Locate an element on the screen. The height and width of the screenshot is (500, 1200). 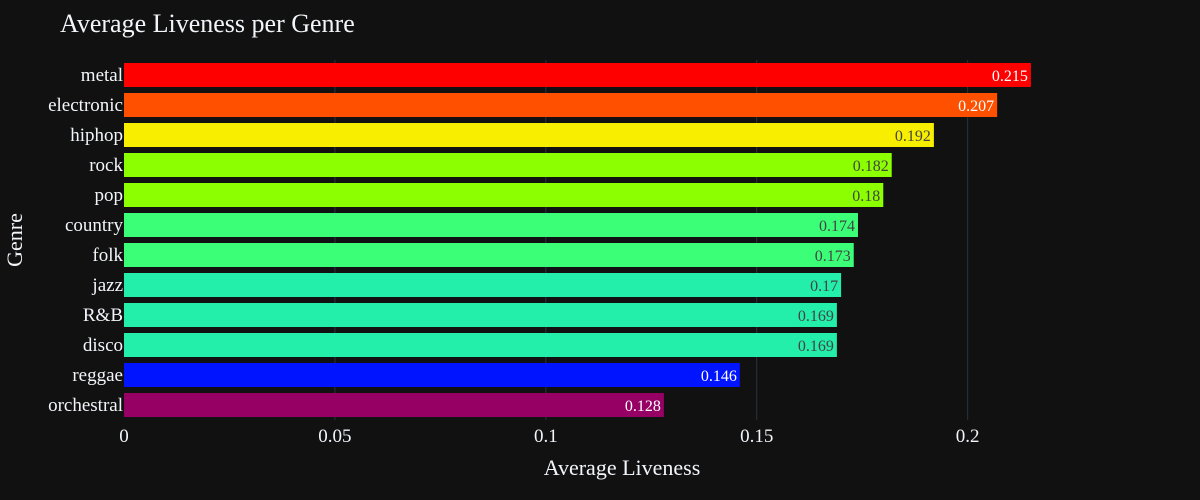
x-tick-label: 0.1 is located at coordinates (546, 436).